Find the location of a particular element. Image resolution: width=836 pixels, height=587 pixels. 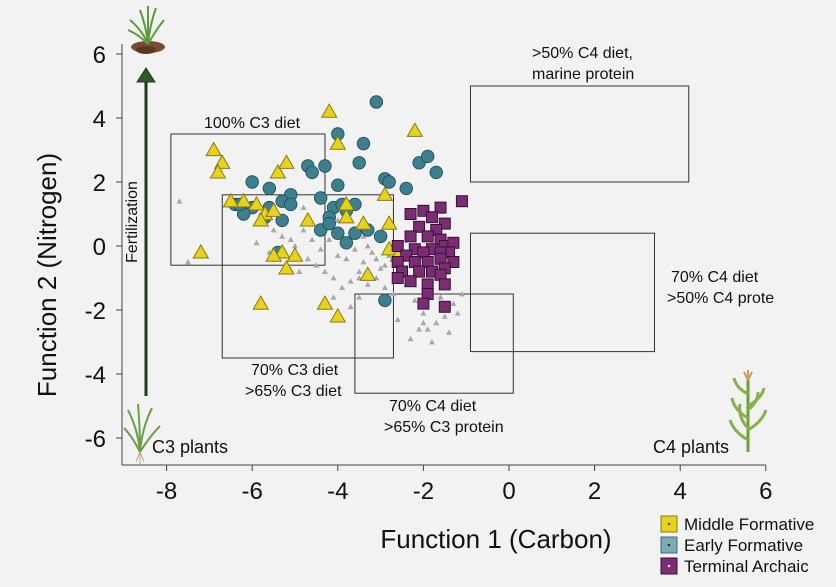

x-tick-label: 2 is located at coordinates (594, 491).